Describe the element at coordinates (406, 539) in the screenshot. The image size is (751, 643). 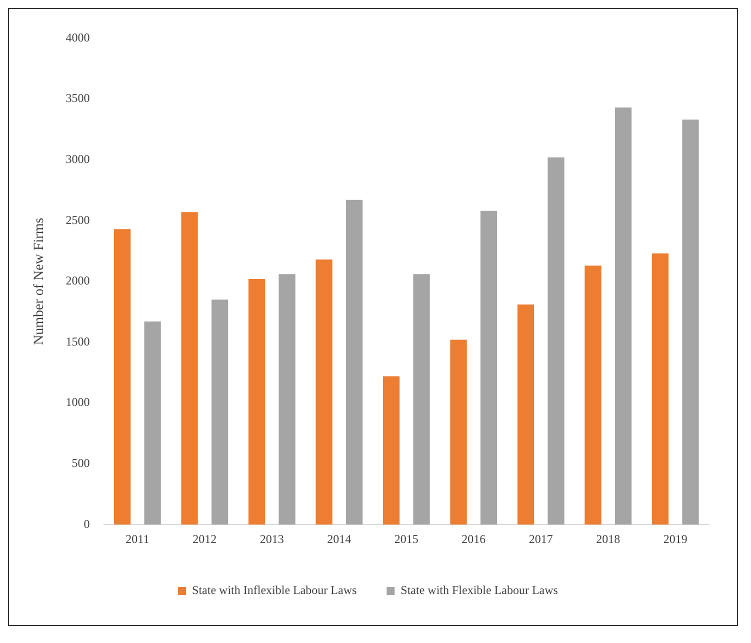
I see `x-tick-label: 2015` at that location.